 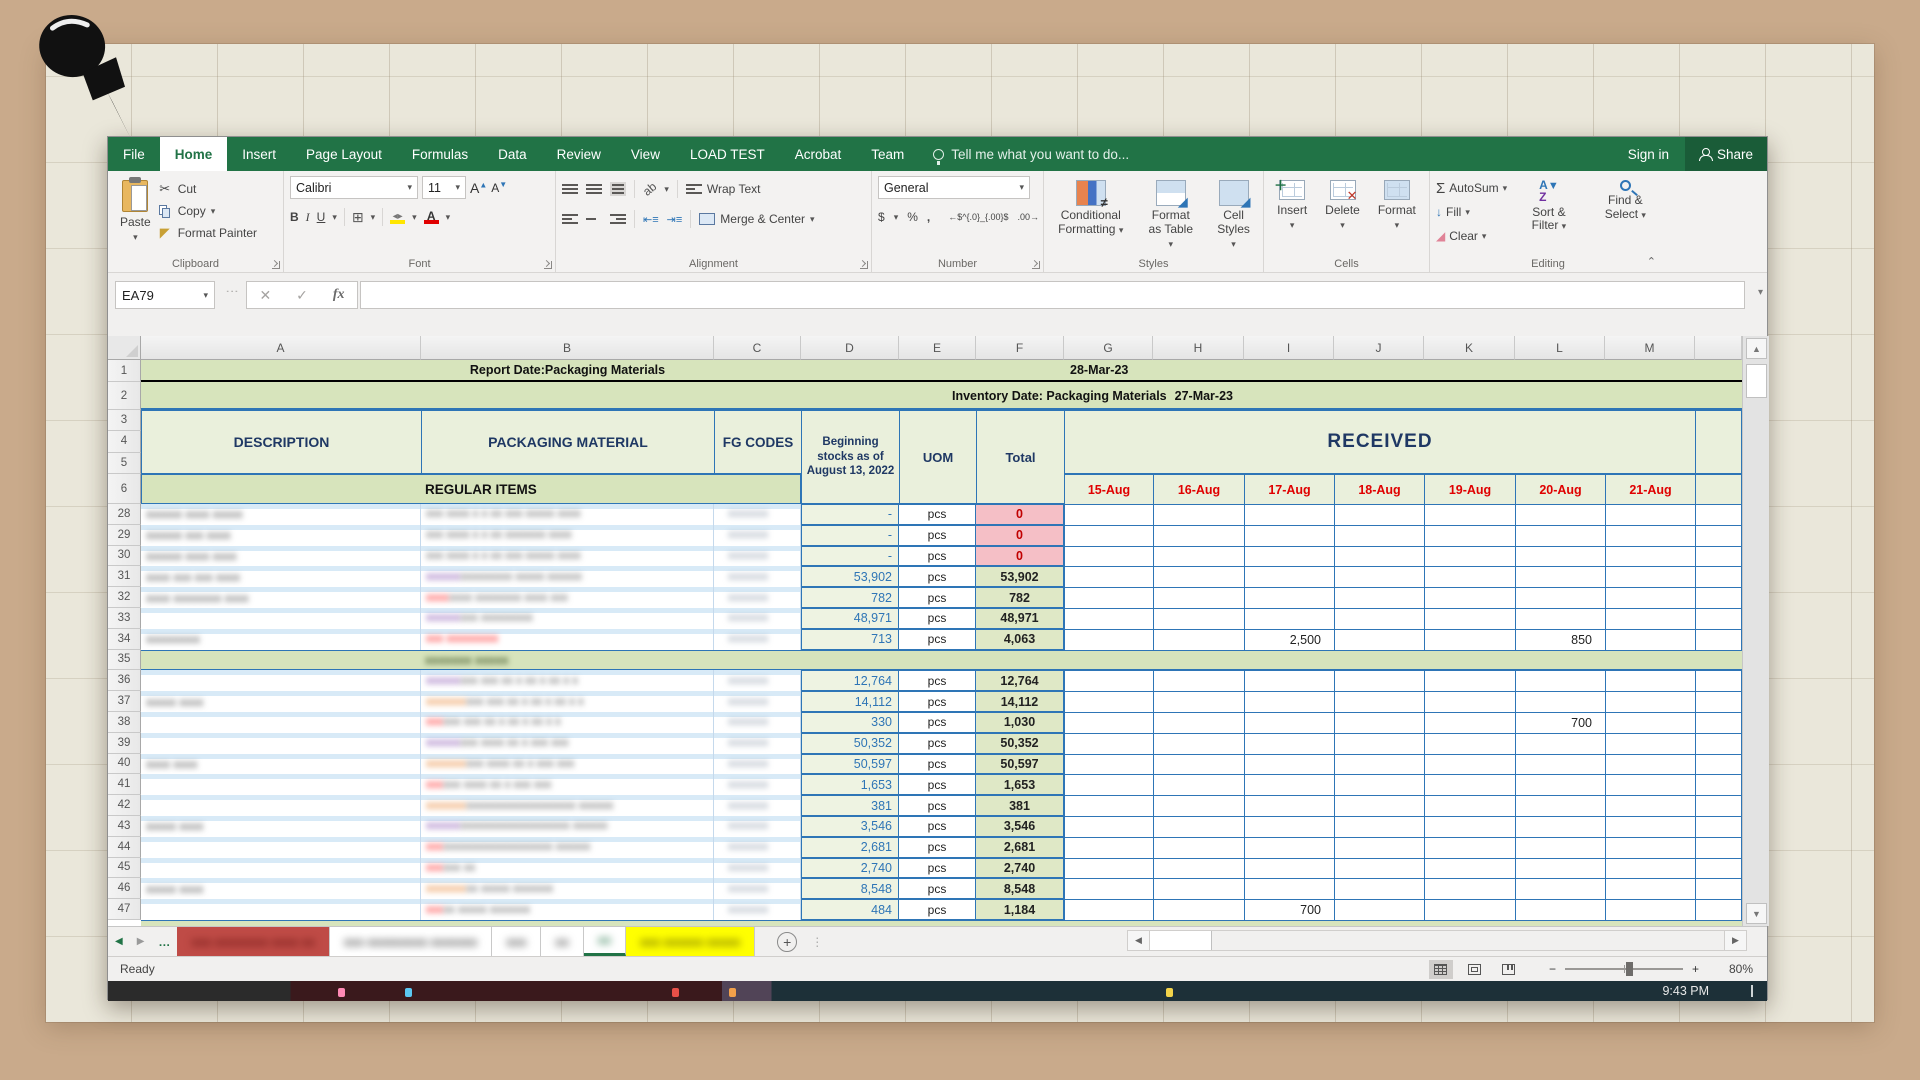 I want to click on cell-received-H38, so click(x=1199, y=723).